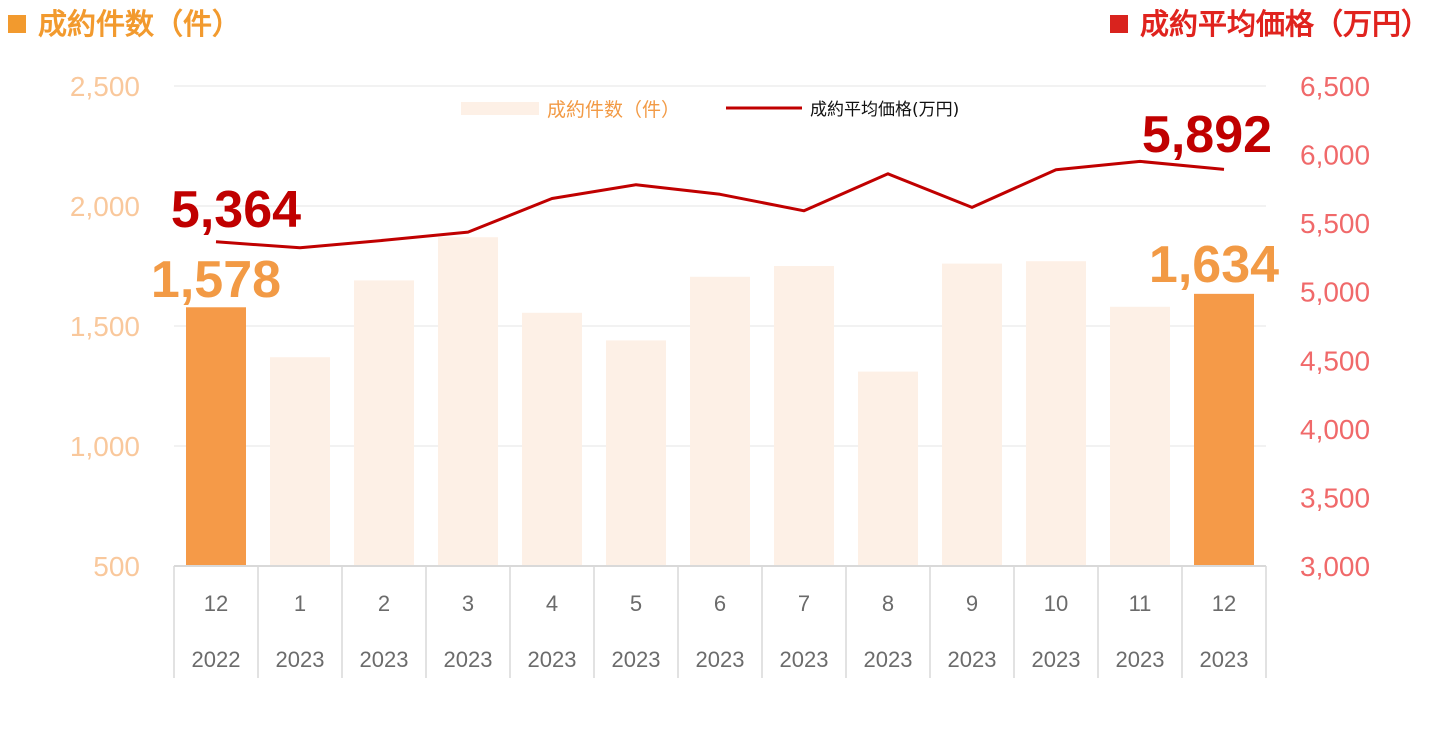 The width and height of the screenshot is (1440, 738). Describe the element at coordinates (140, 24) in the screenshot. I see `left-axis-title-text: 成約件数（件）` at that location.